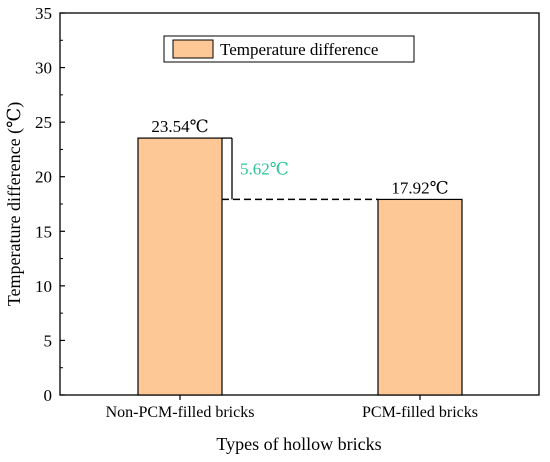 The height and width of the screenshot is (462, 550). What do you see at coordinates (179, 126) in the screenshot?
I see `bar-data-label: 23.54℃` at bounding box center [179, 126].